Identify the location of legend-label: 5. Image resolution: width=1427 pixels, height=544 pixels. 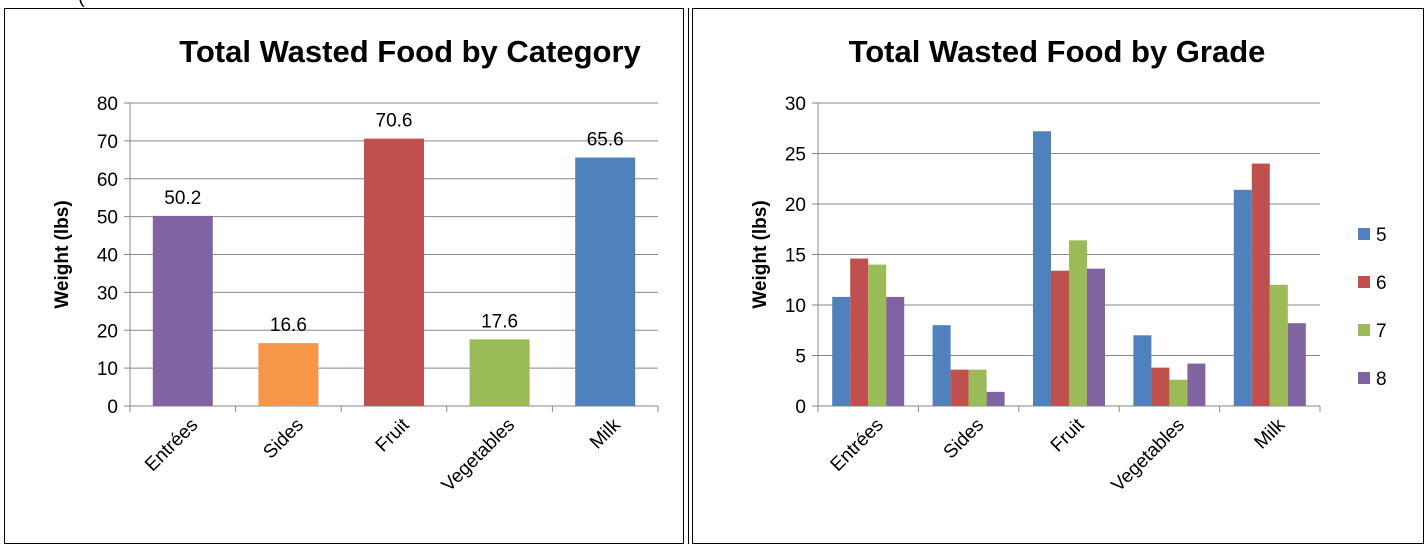
(1381, 235).